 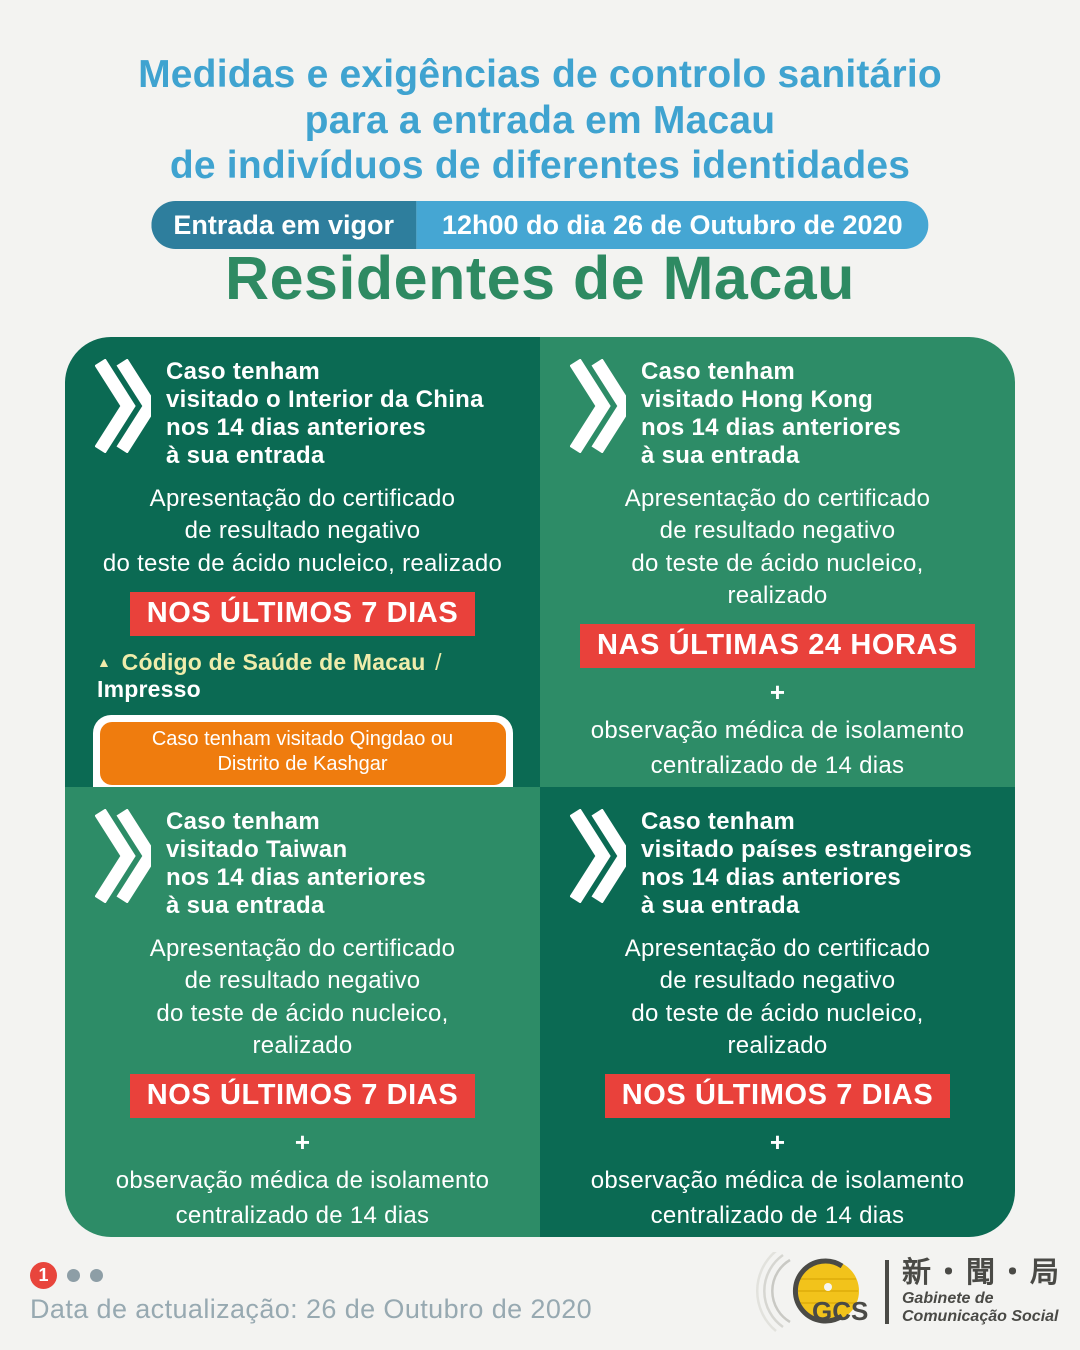 What do you see at coordinates (757, 400) in the screenshot?
I see `card-title-line: visitado Hong Kong` at bounding box center [757, 400].